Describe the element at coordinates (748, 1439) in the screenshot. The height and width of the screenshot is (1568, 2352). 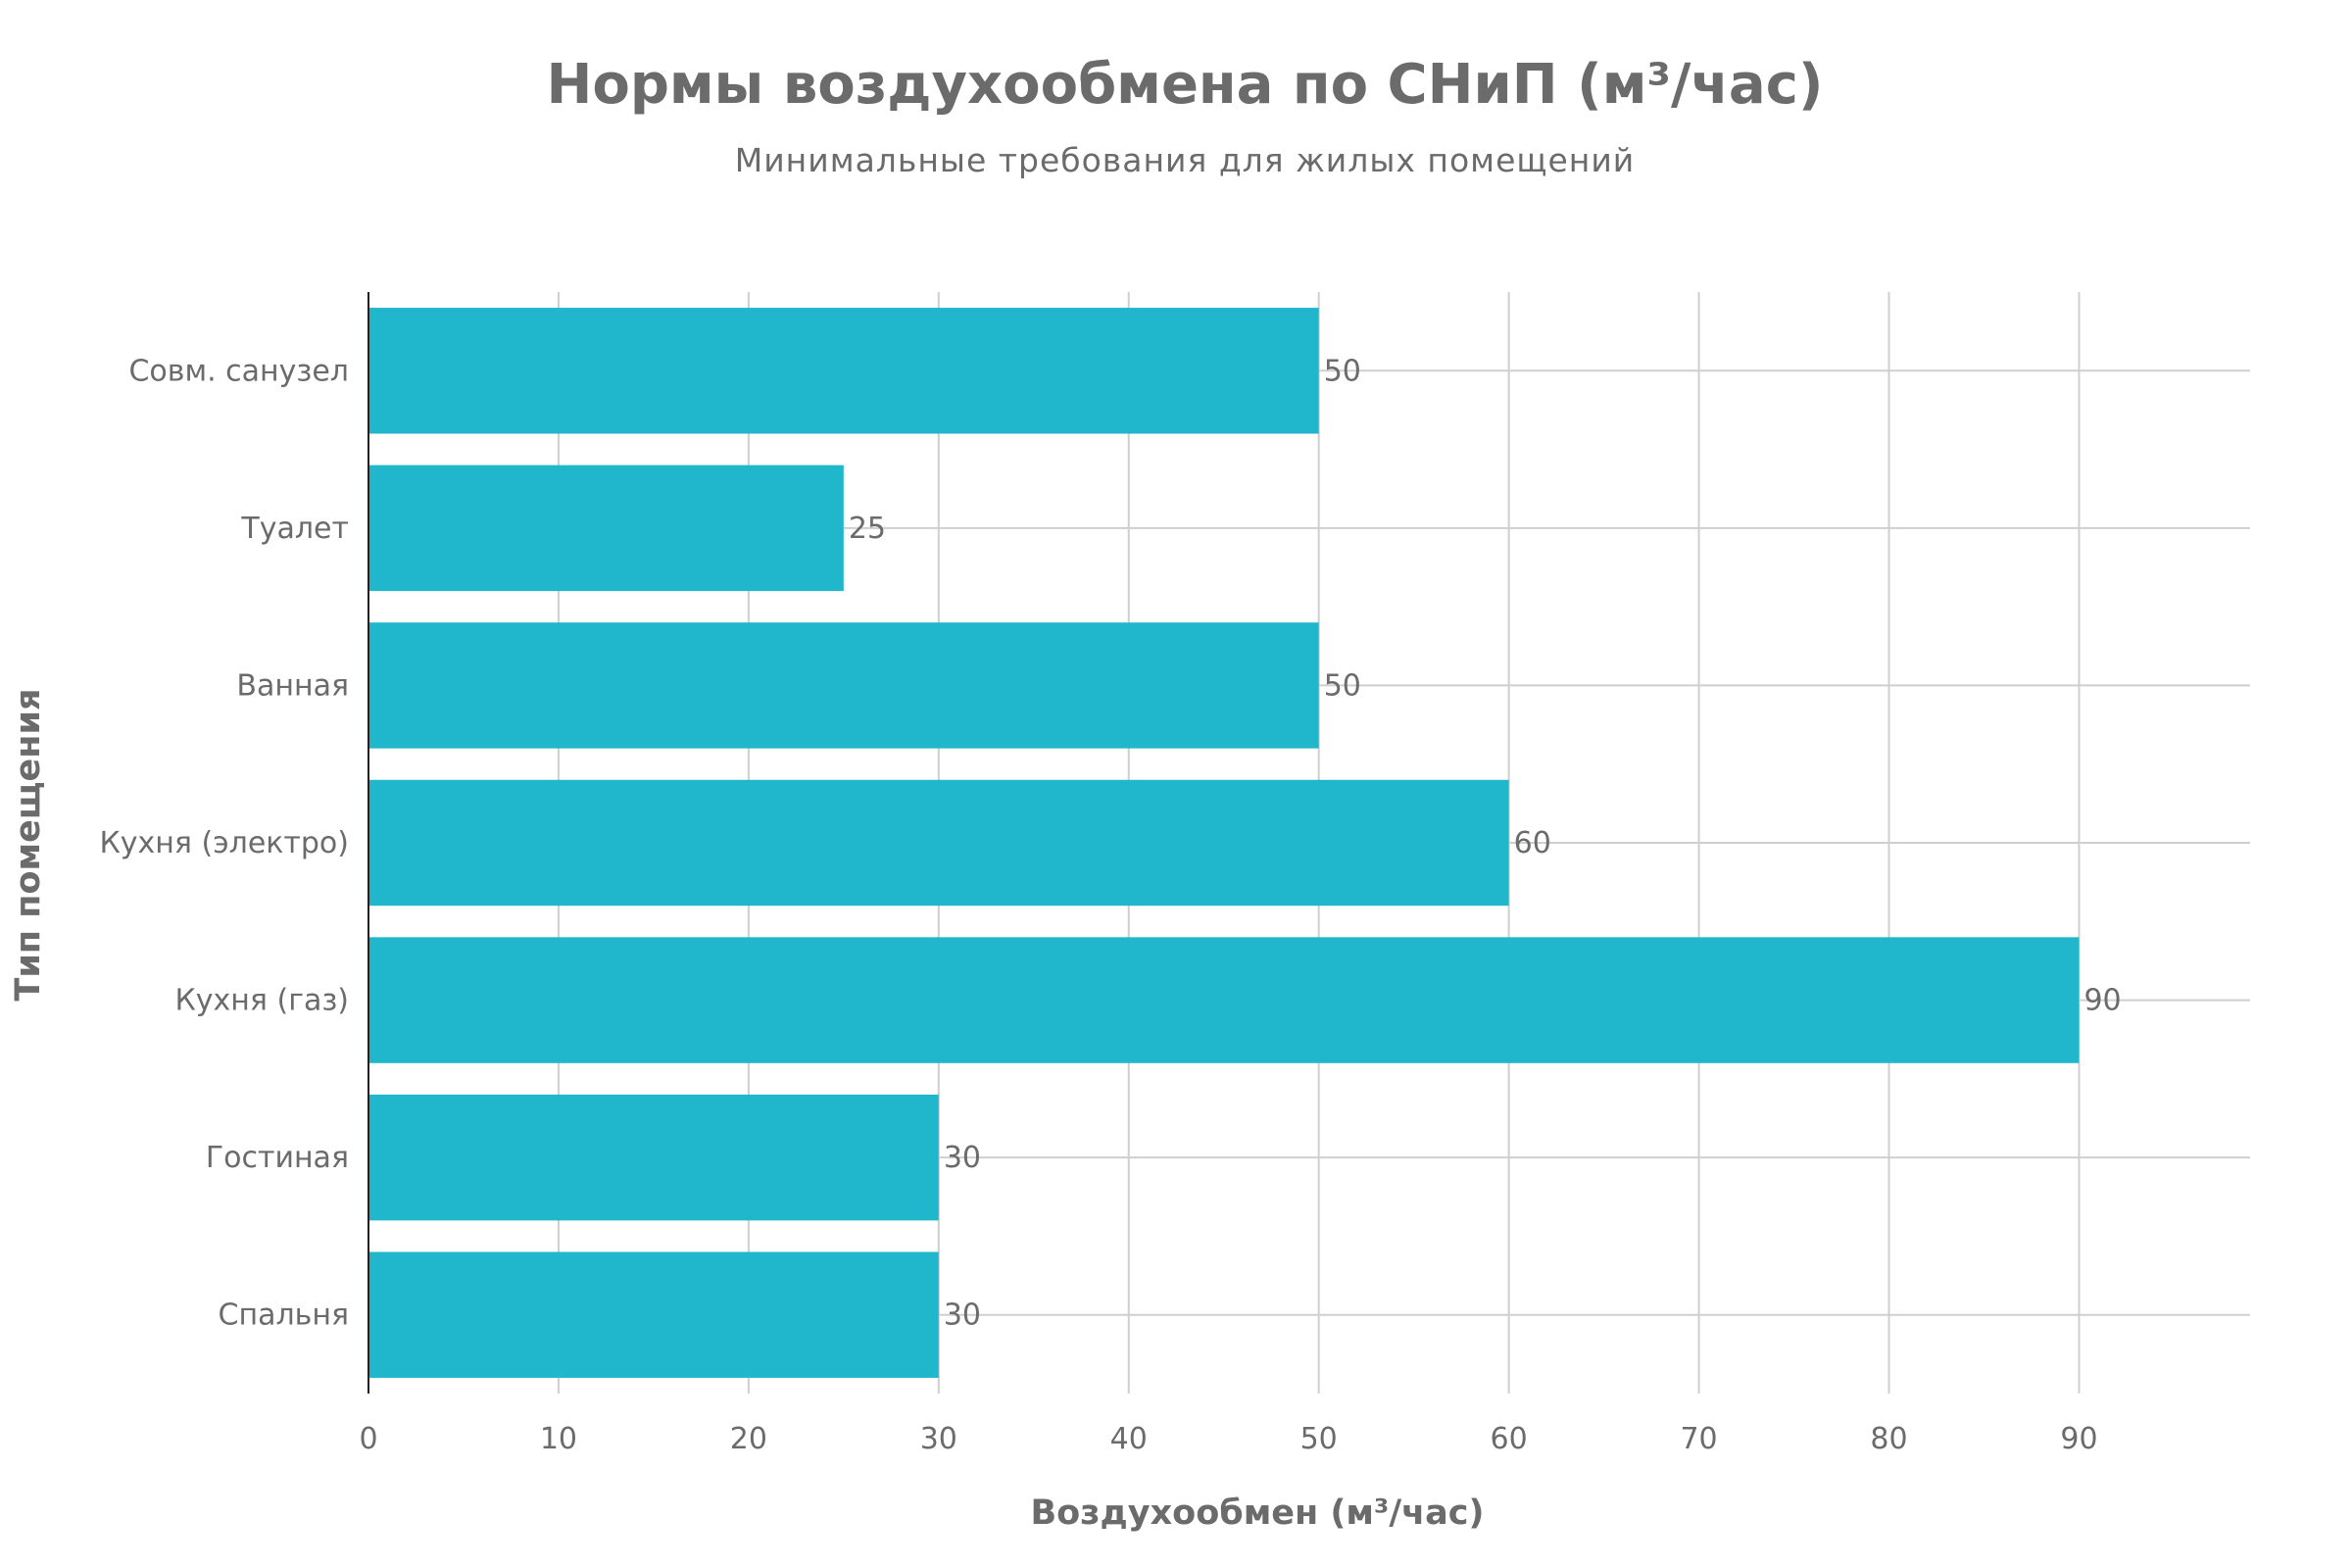
I see `x-tick-label: 20` at that location.